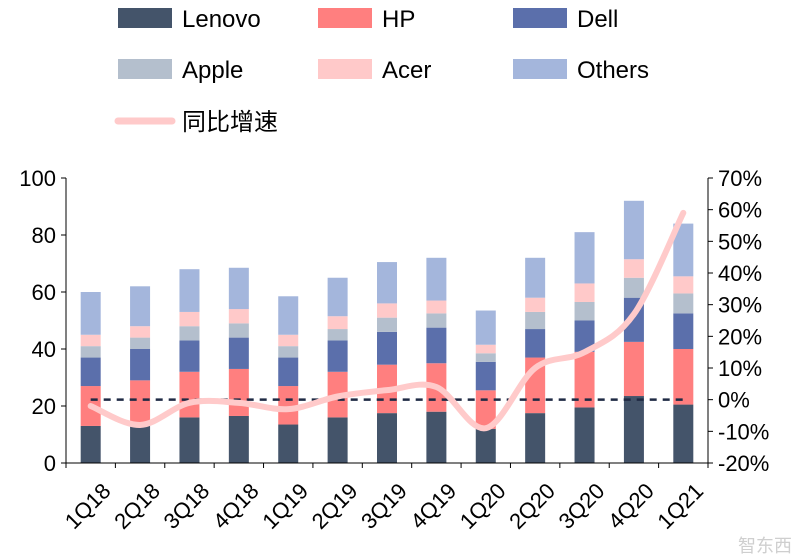 The width and height of the screenshot is (800, 559). I want to click on y-left-tick-label-60: 60, so click(44, 292).